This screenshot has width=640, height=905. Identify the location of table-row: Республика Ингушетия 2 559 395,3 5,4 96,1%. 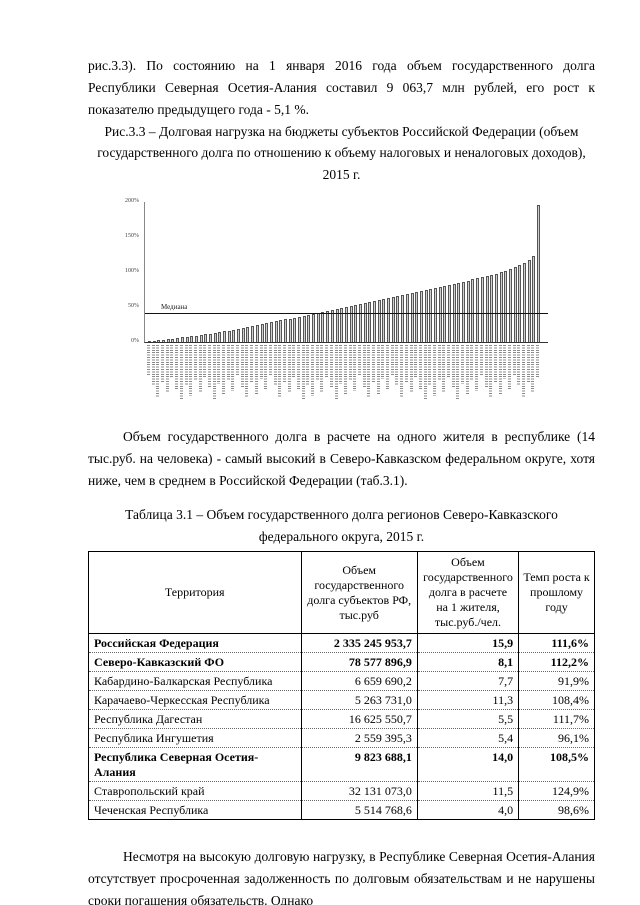
(341, 738).